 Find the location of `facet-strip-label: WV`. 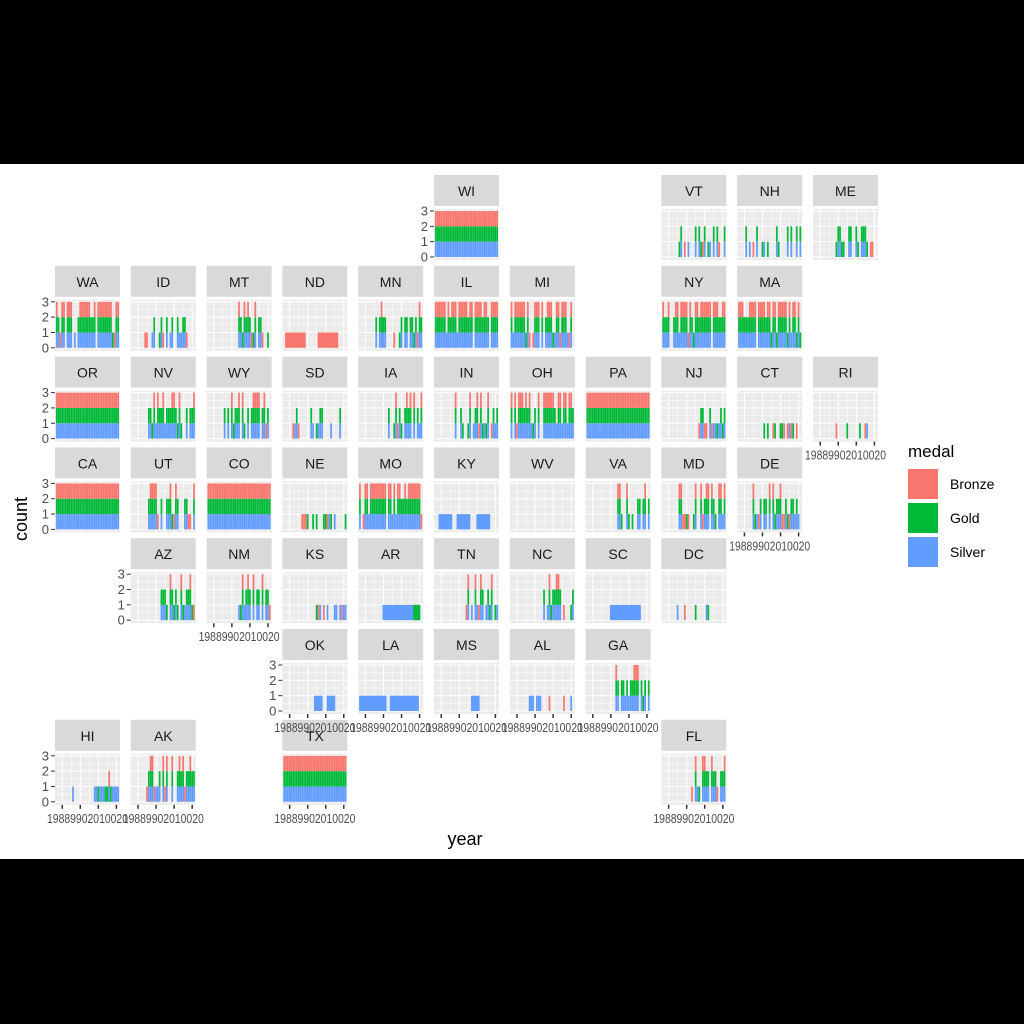

facet-strip-label: WV is located at coordinates (542, 463).